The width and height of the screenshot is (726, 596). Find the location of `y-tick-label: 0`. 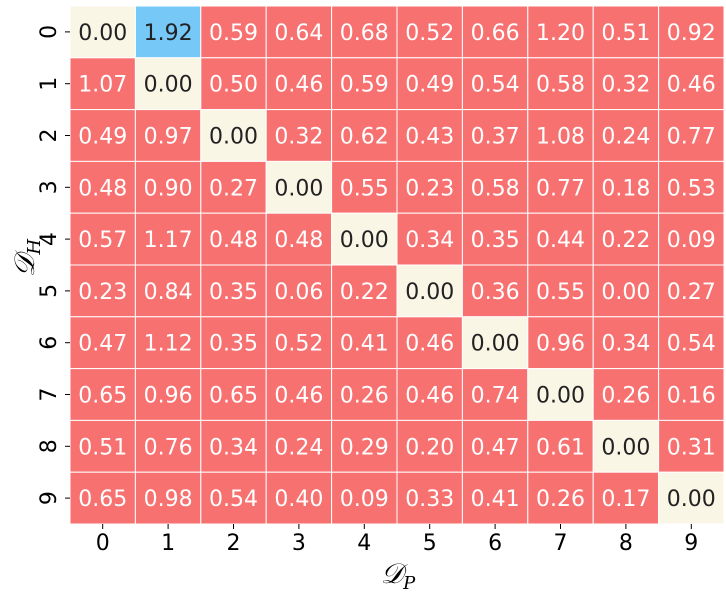

y-tick-label: 0 is located at coordinates (49, 32).